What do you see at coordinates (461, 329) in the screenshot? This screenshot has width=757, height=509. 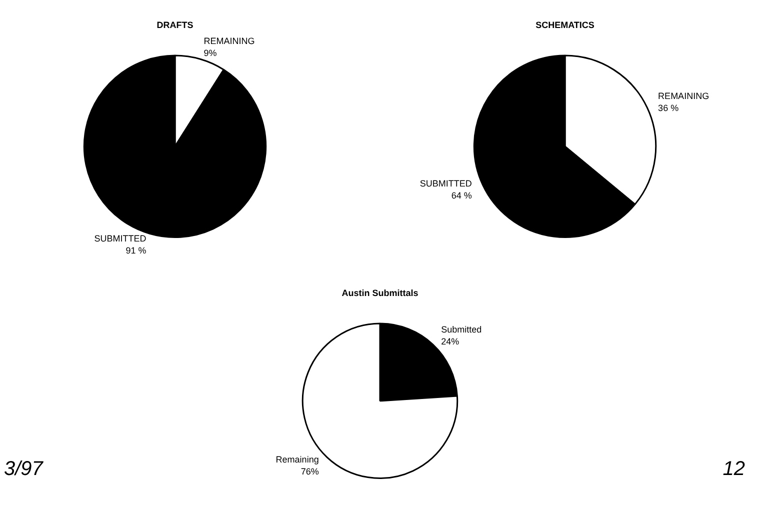 I see `slice-label: Submitted` at bounding box center [461, 329].